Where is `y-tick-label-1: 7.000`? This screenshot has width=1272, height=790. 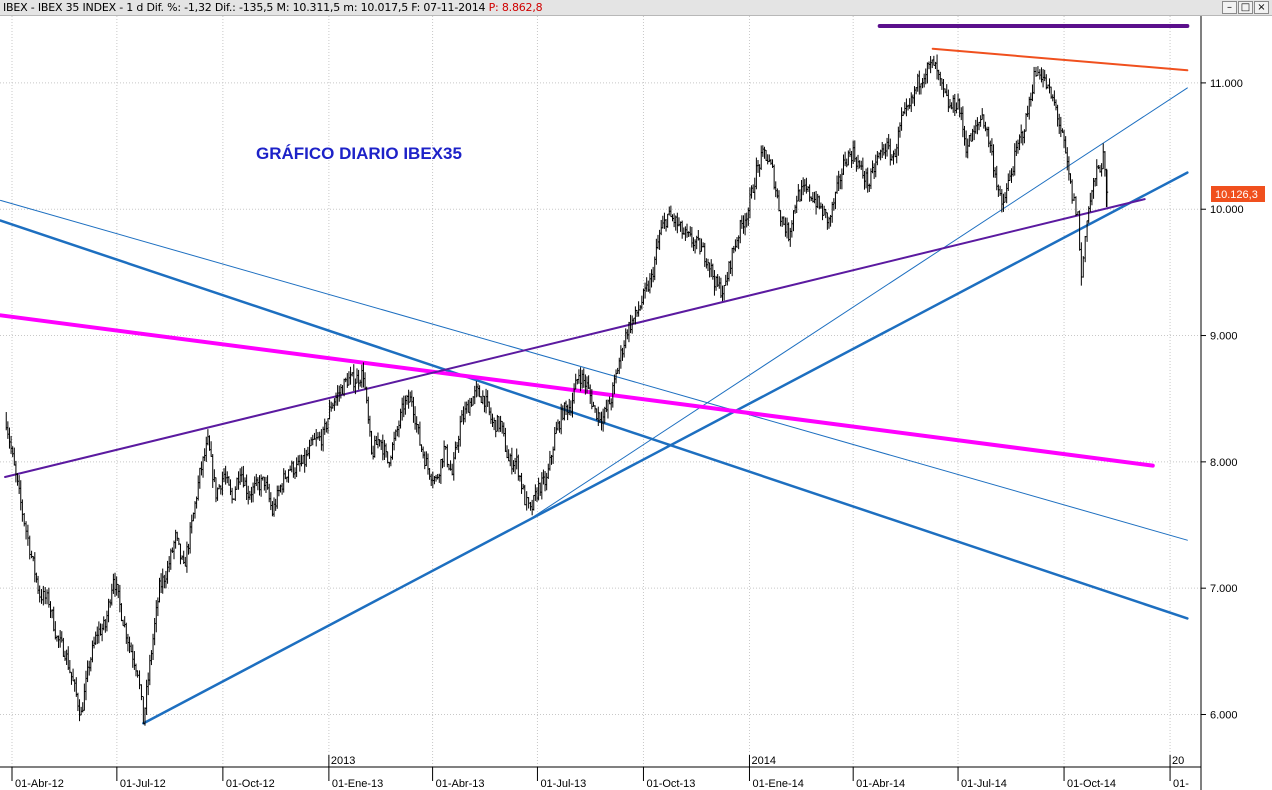
y-tick-label-1: 7.000 is located at coordinates (1224, 589).